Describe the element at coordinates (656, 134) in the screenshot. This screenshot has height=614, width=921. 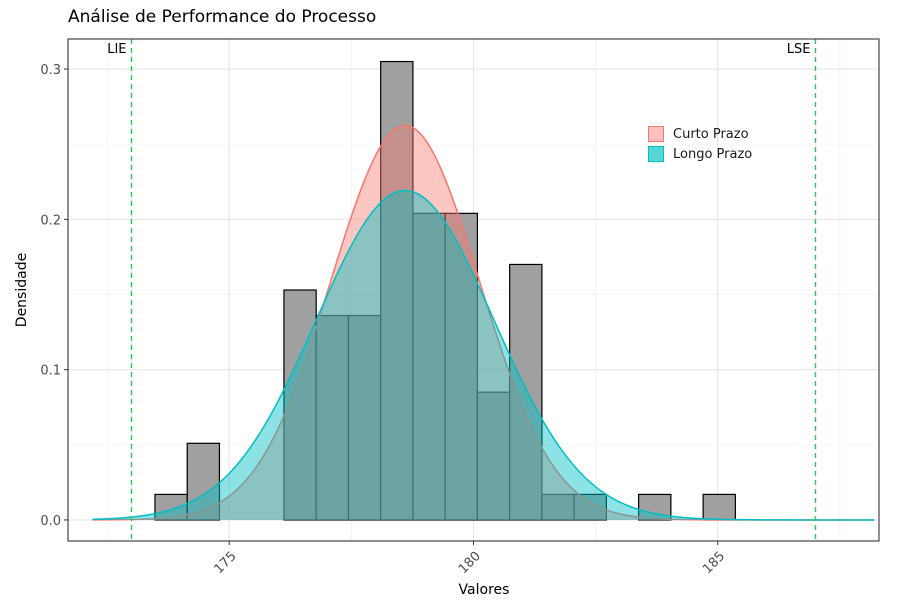
I see `legend-key-curto-prazo` at that location.